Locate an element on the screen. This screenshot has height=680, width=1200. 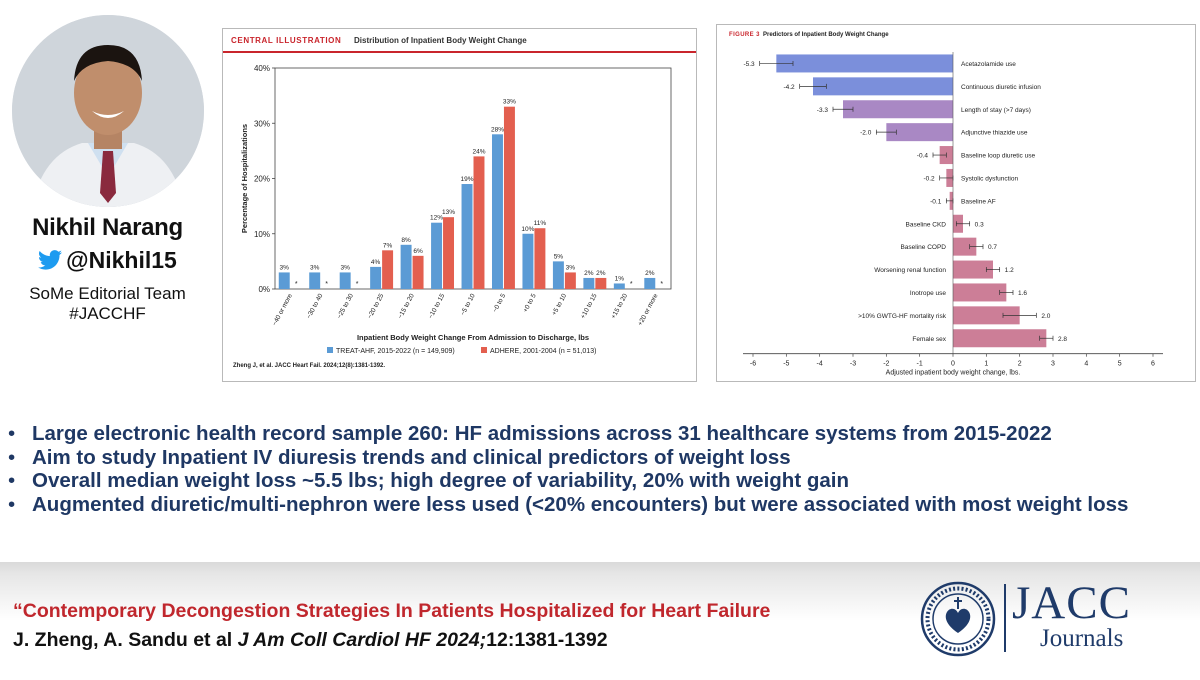
journals-logo-wordmark: Journals is located at coordinates (1082, 638).